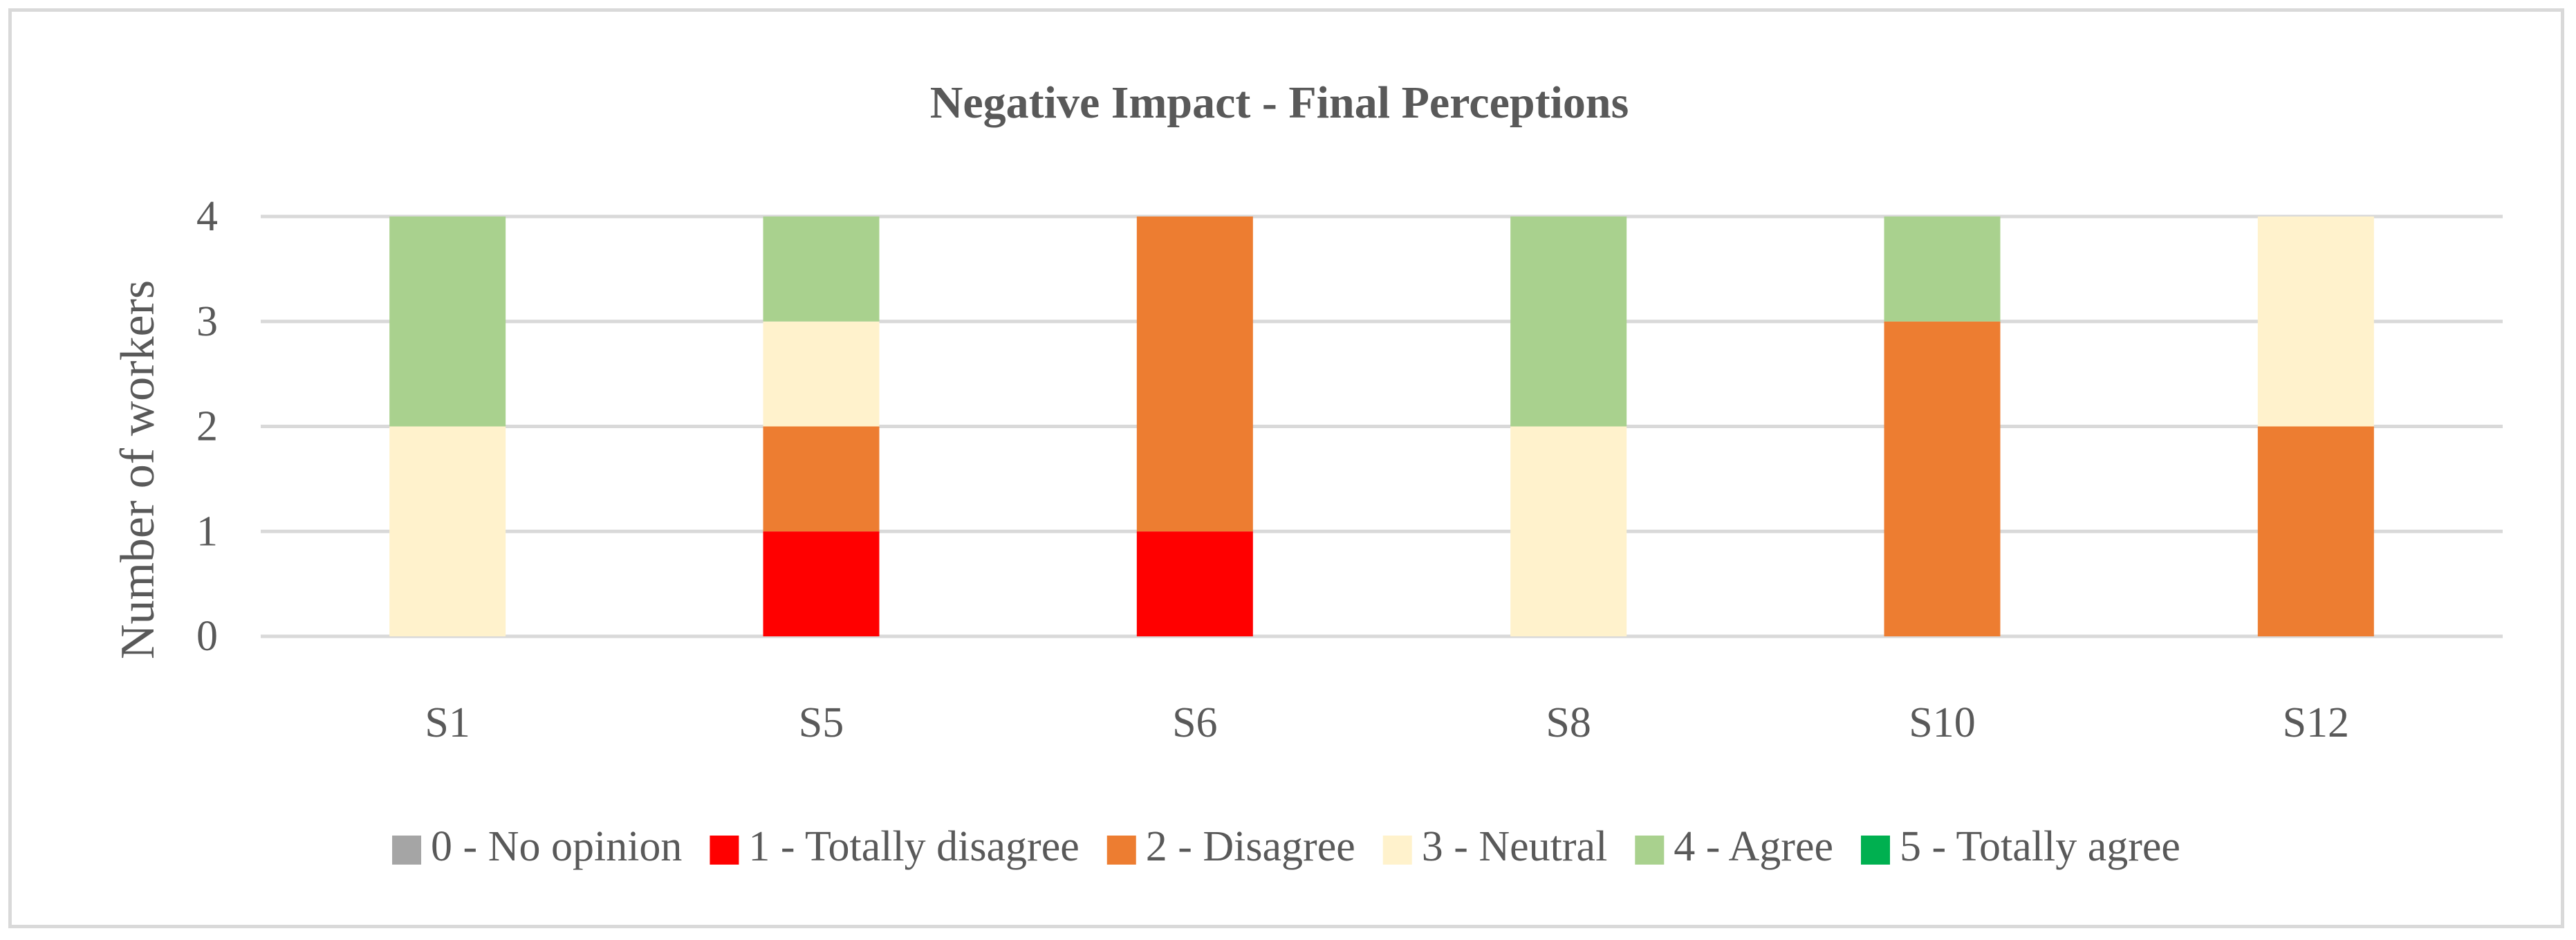 The image size is (2576, 940). I want to click on x-tick-label: S12, so click(2316, 722).